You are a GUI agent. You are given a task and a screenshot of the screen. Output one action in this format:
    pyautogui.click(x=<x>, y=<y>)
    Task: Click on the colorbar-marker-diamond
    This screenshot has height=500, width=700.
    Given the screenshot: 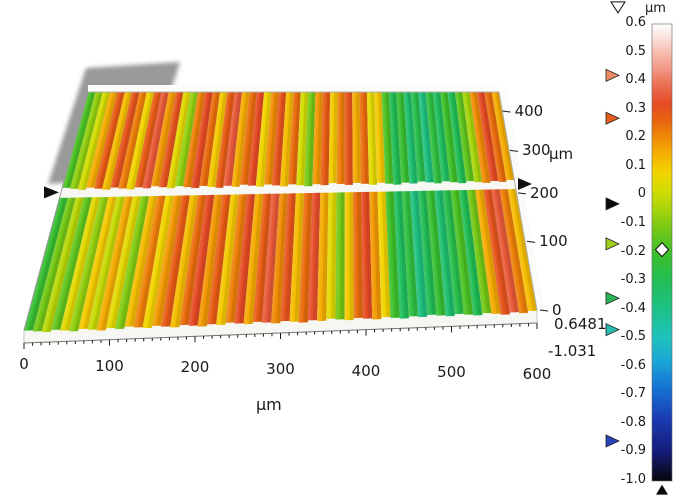 What is the action you would take?
    pyautogui.click(x=662, y=249)
    